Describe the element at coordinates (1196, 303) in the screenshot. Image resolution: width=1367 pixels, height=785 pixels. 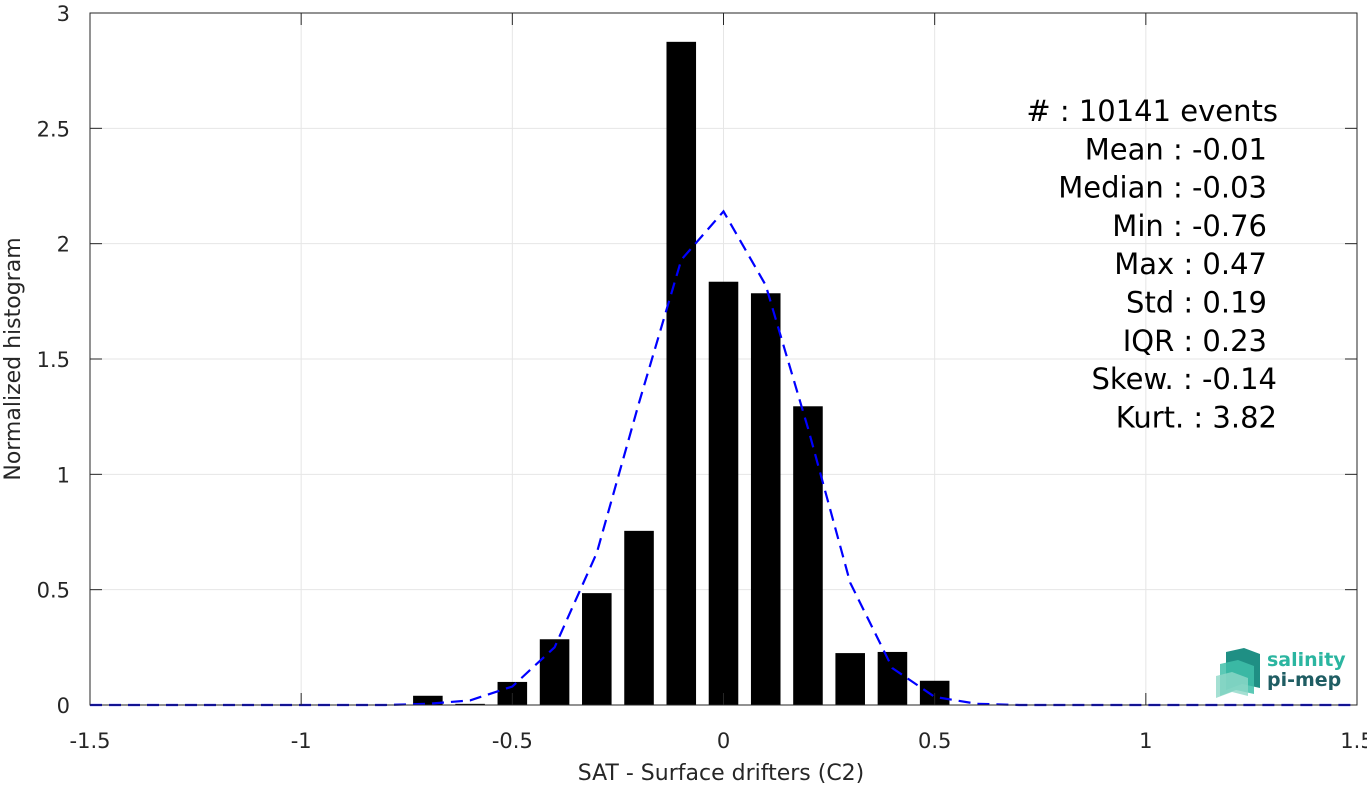
I see `stat-line: Std : 0.19` at that location.